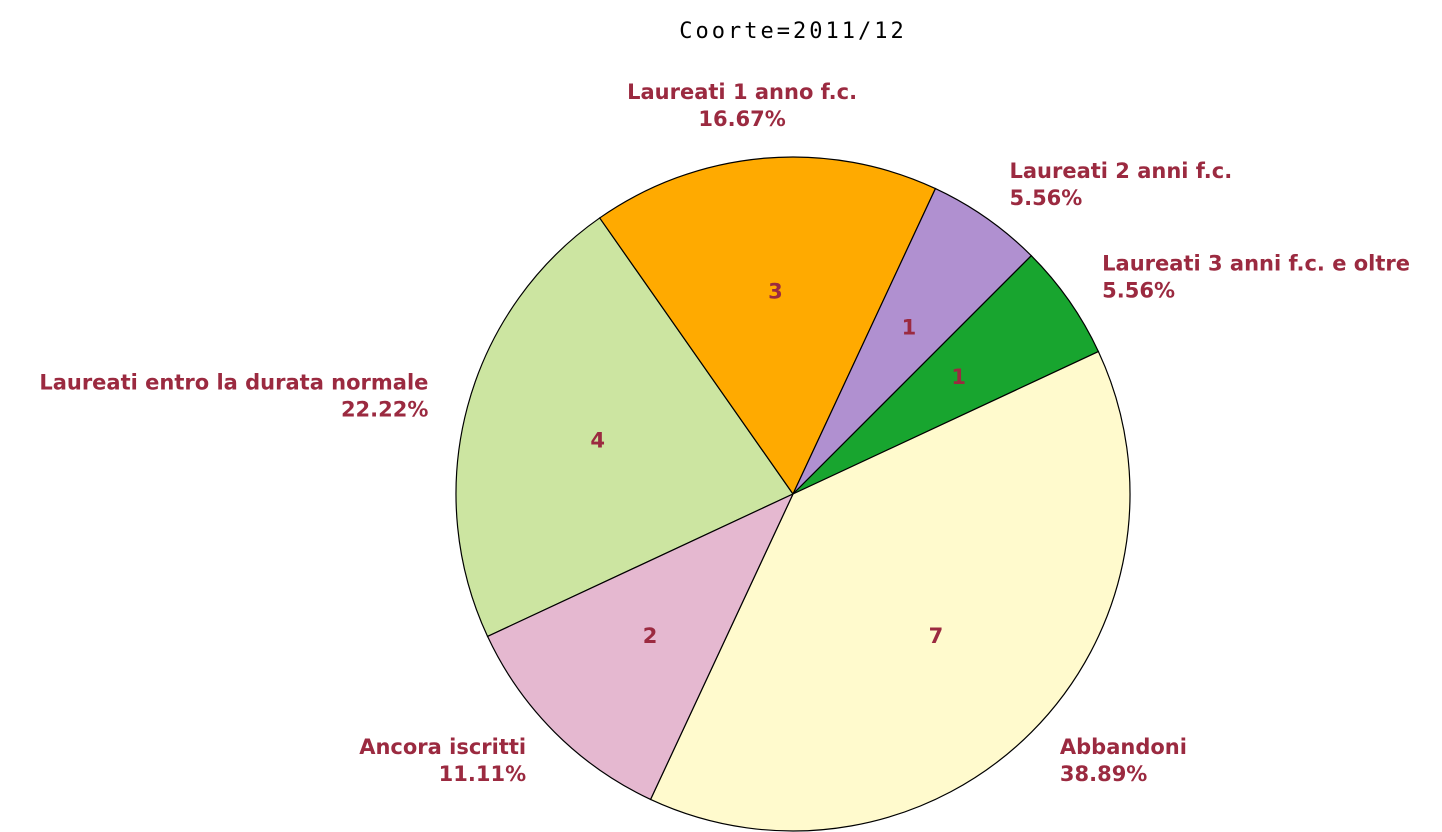 The height and width of the screenshot is (832, 1442). Describe the element at coordinates (936, 636) in the screenshot. I see `slice-value-label: 7` at that location.